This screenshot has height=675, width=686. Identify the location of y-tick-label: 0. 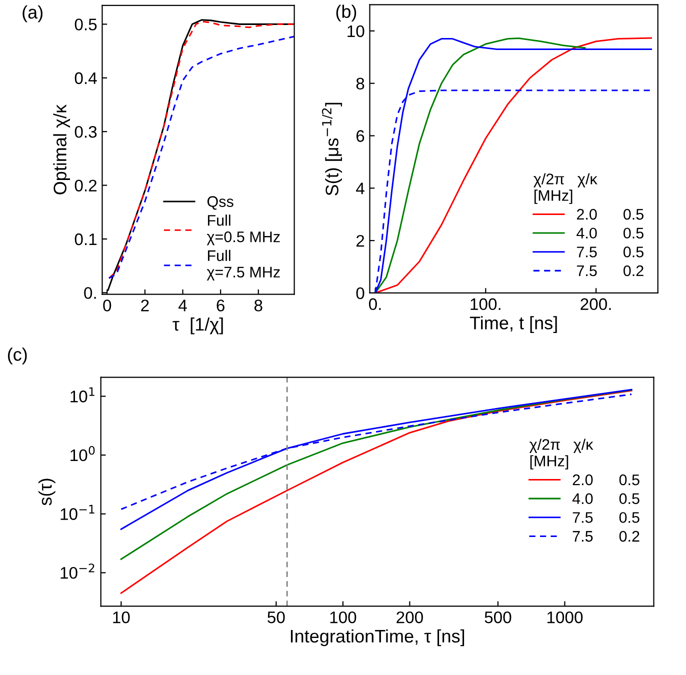
(360, 293).